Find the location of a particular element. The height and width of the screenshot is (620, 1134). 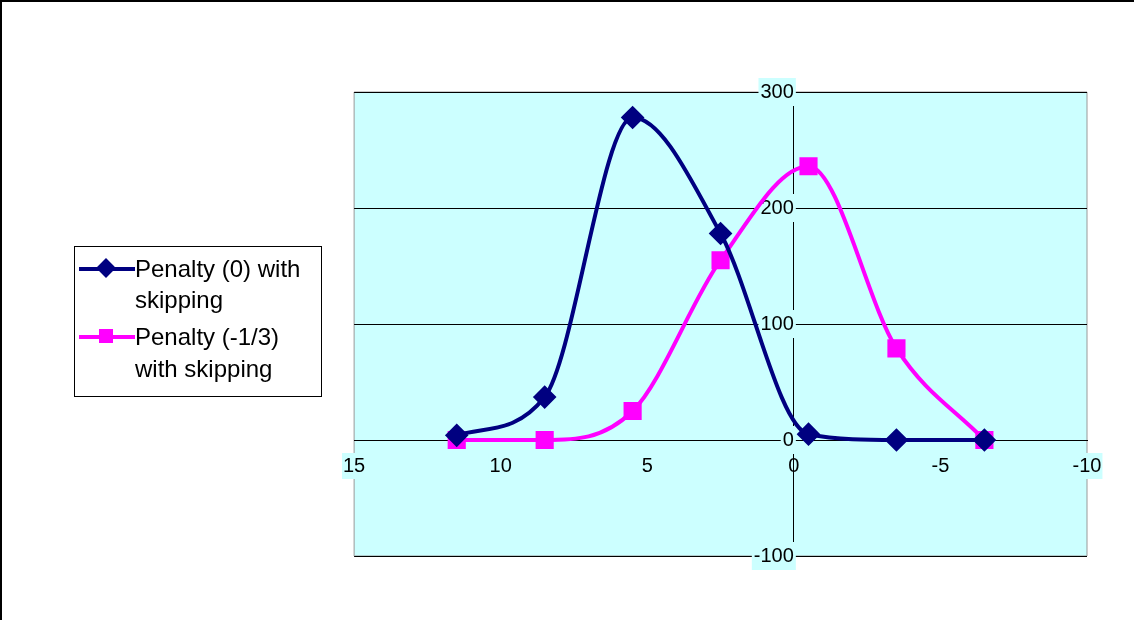

x-tick-label: -5 is located at coordinates (940, 464).